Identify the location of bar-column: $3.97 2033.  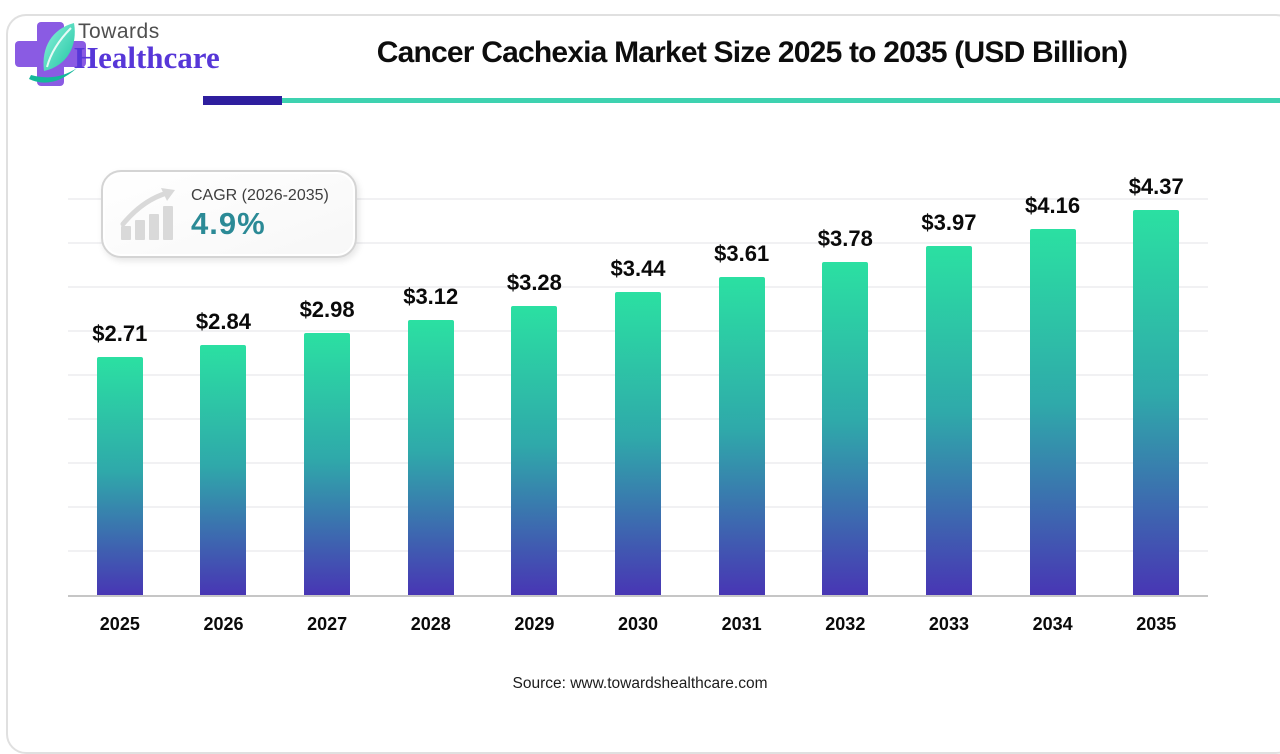
(949, 395).